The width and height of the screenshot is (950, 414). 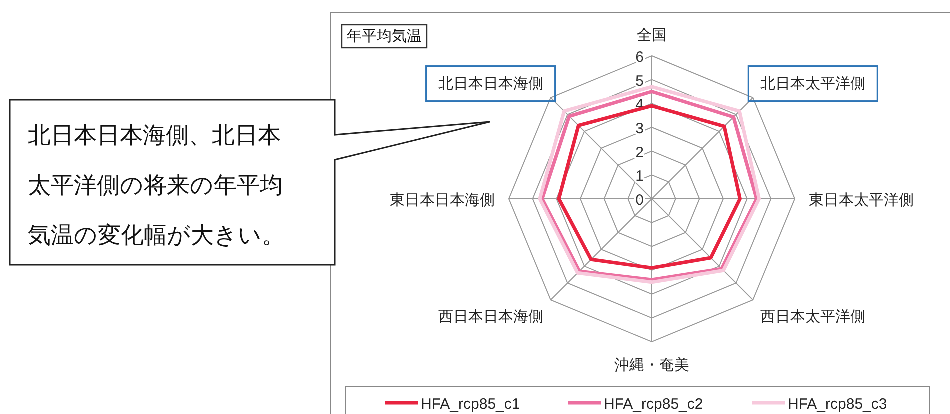 What do you see at coordinates (640, 81) in the screenshot?
I see `y-tick-label: 5` at bounding box center [640, 81].